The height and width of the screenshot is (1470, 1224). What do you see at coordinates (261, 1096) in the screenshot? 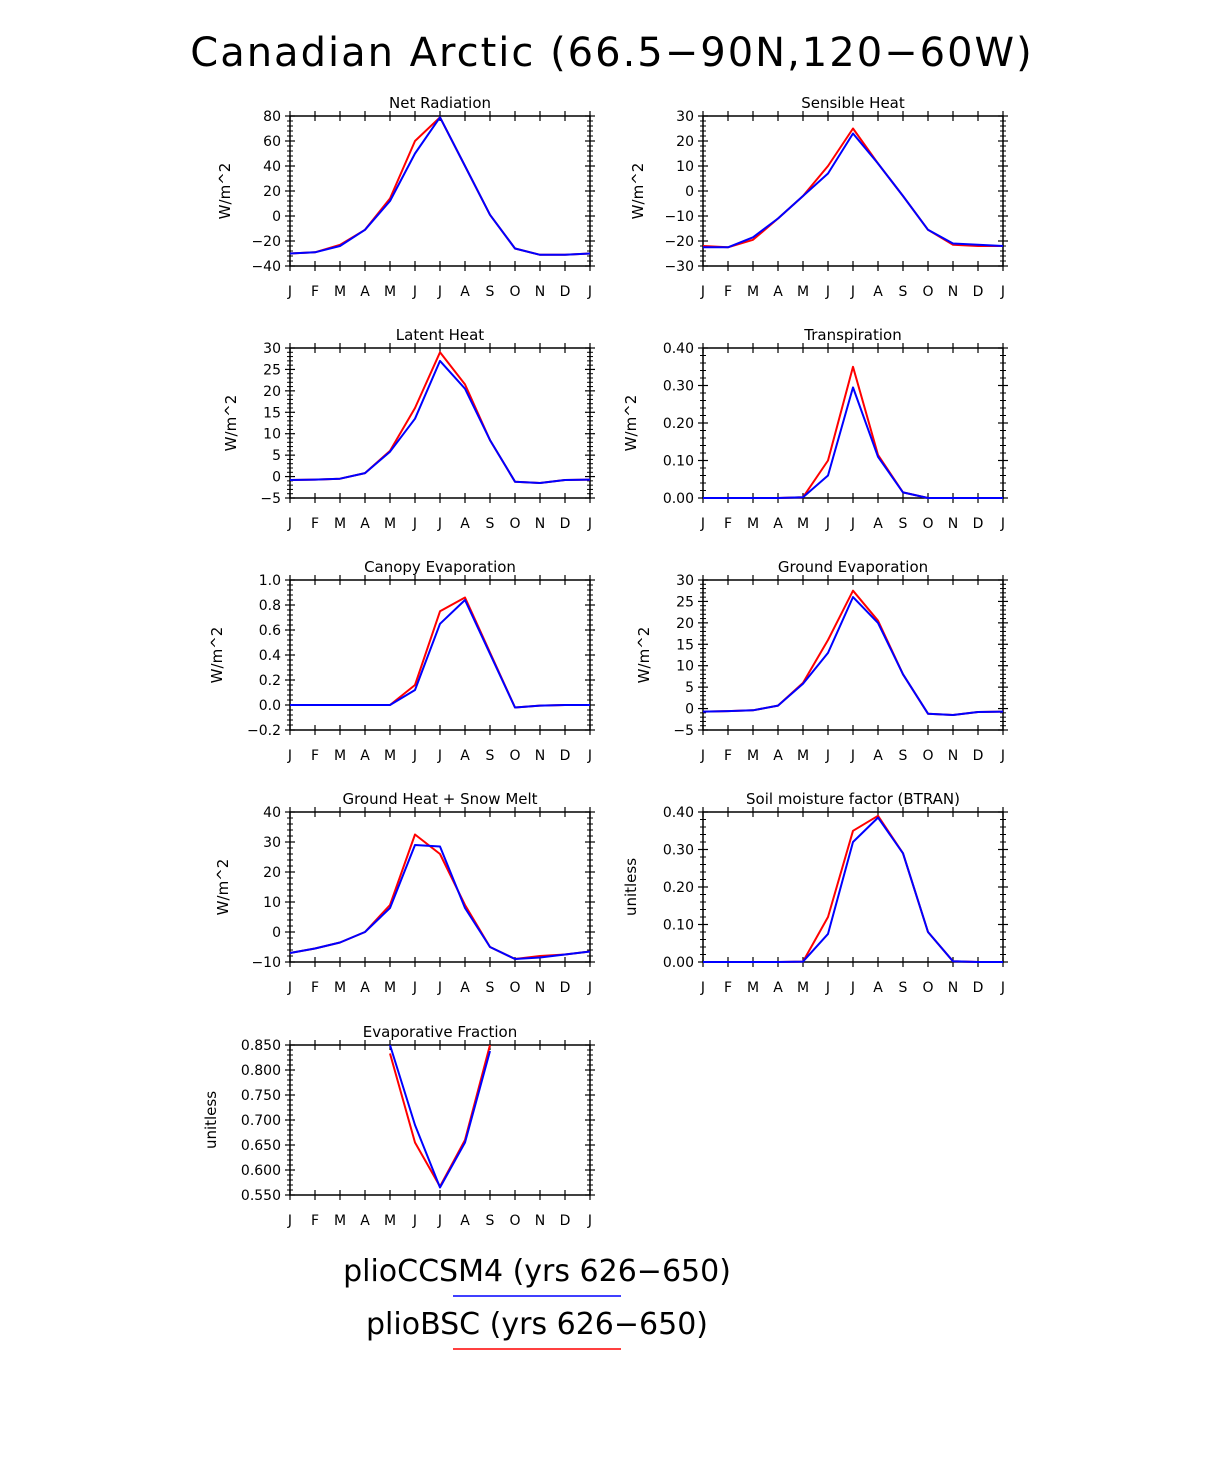
I see `y-tick-label: 0.750` at bounding box center [261, 1096].